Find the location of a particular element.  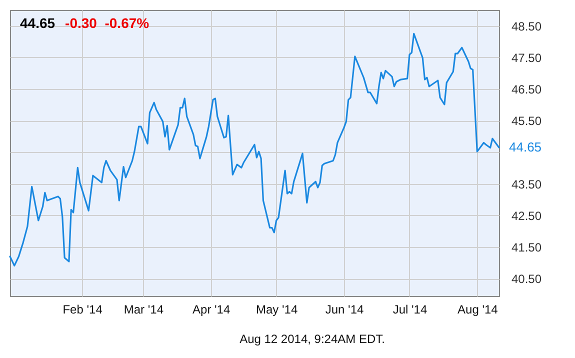

x-tick-label: May '14 is located at coordinates (277, 309).